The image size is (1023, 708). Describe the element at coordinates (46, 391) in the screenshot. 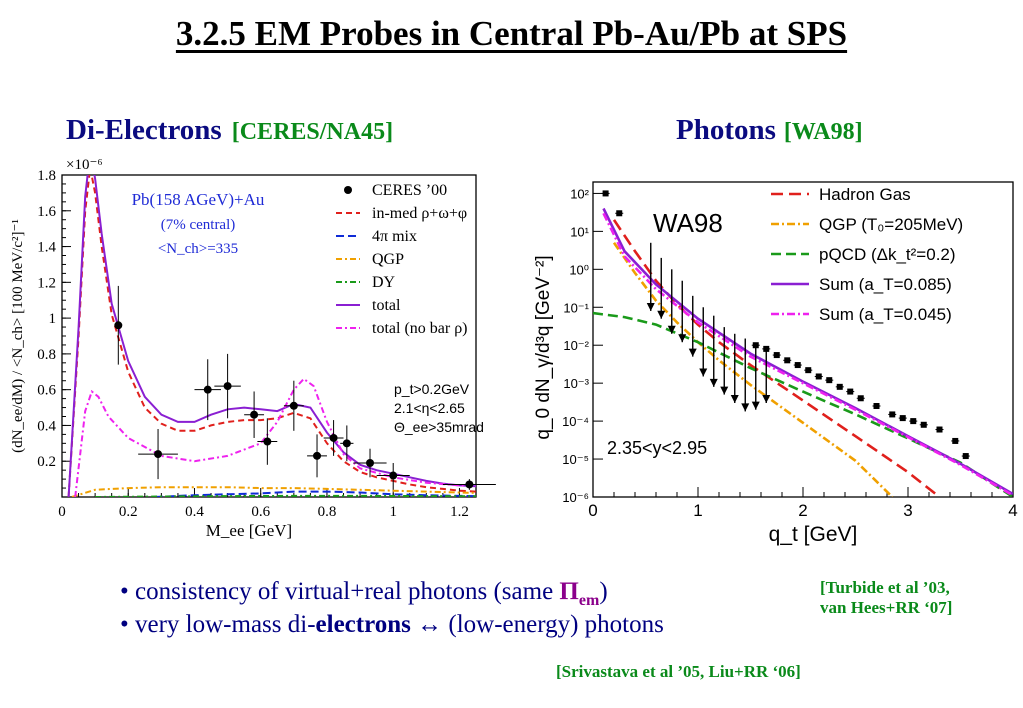

I see `y-tick-label: 0.6` at that location.